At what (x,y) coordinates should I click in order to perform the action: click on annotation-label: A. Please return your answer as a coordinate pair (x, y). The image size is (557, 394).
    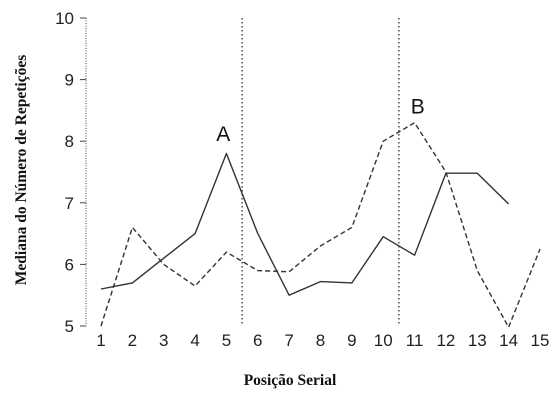
    Looking at the image, I should click on (223, 134).